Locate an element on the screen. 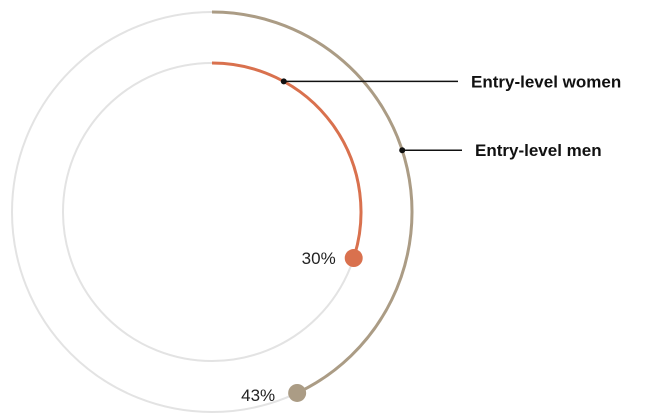 The image size is (671, 417). entry-level-women-legend-label: Entry-level women is located at coordinates (546, 81).